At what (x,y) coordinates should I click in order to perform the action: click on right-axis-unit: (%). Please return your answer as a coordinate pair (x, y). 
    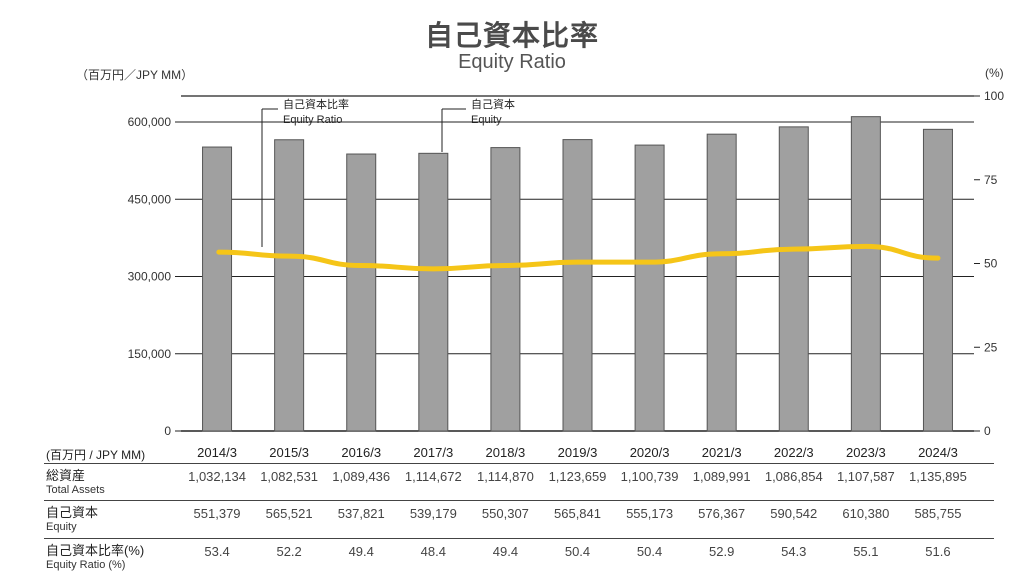
    Looking at the image, I should click on (994, 73).